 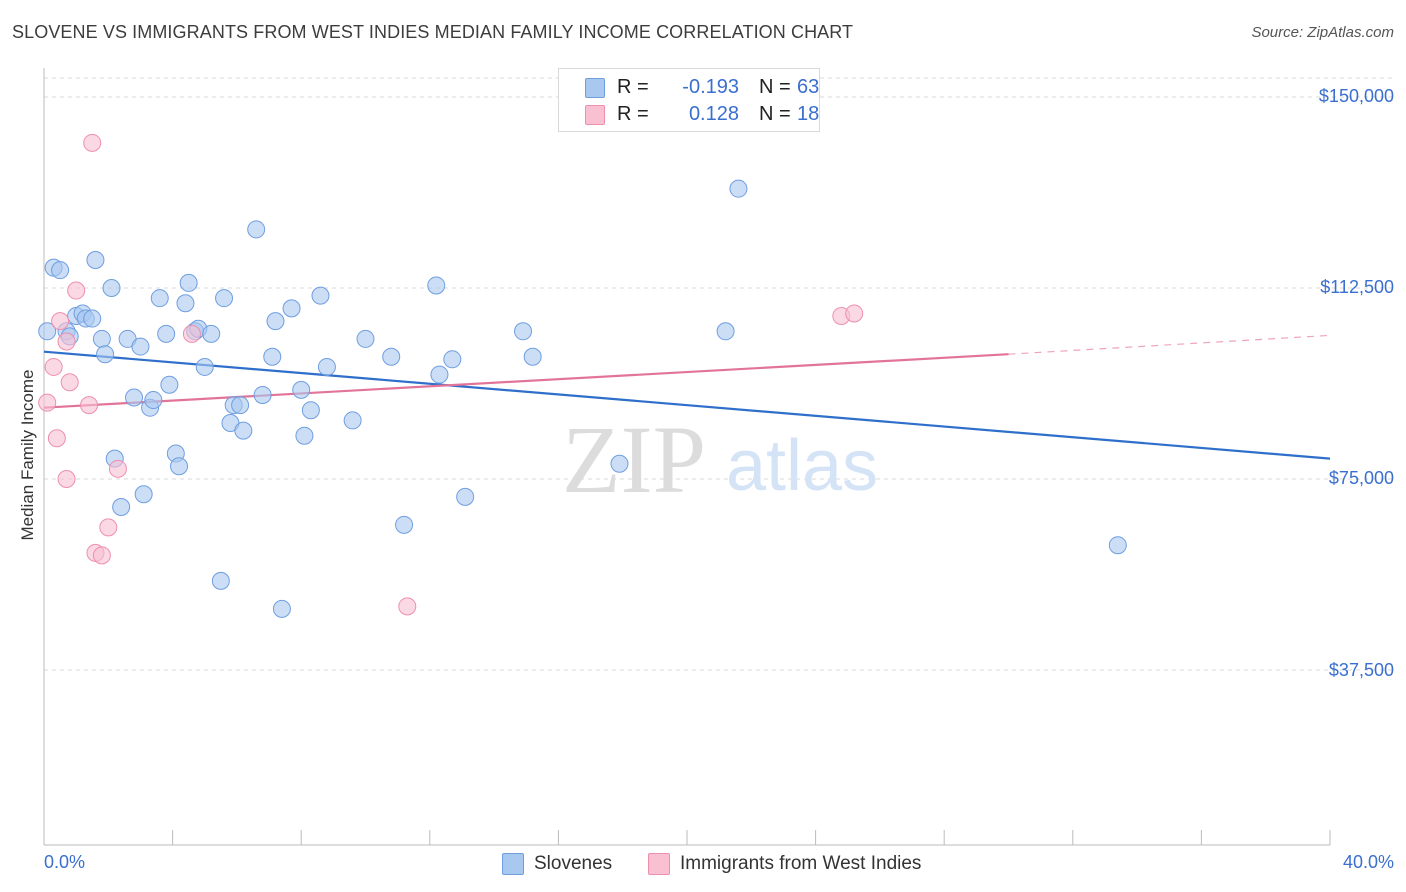 What do you see at coordinates (1361, 478) in the screenshot?
I see `y-tick-label: $75,000` at bounding box center [1361, 478].